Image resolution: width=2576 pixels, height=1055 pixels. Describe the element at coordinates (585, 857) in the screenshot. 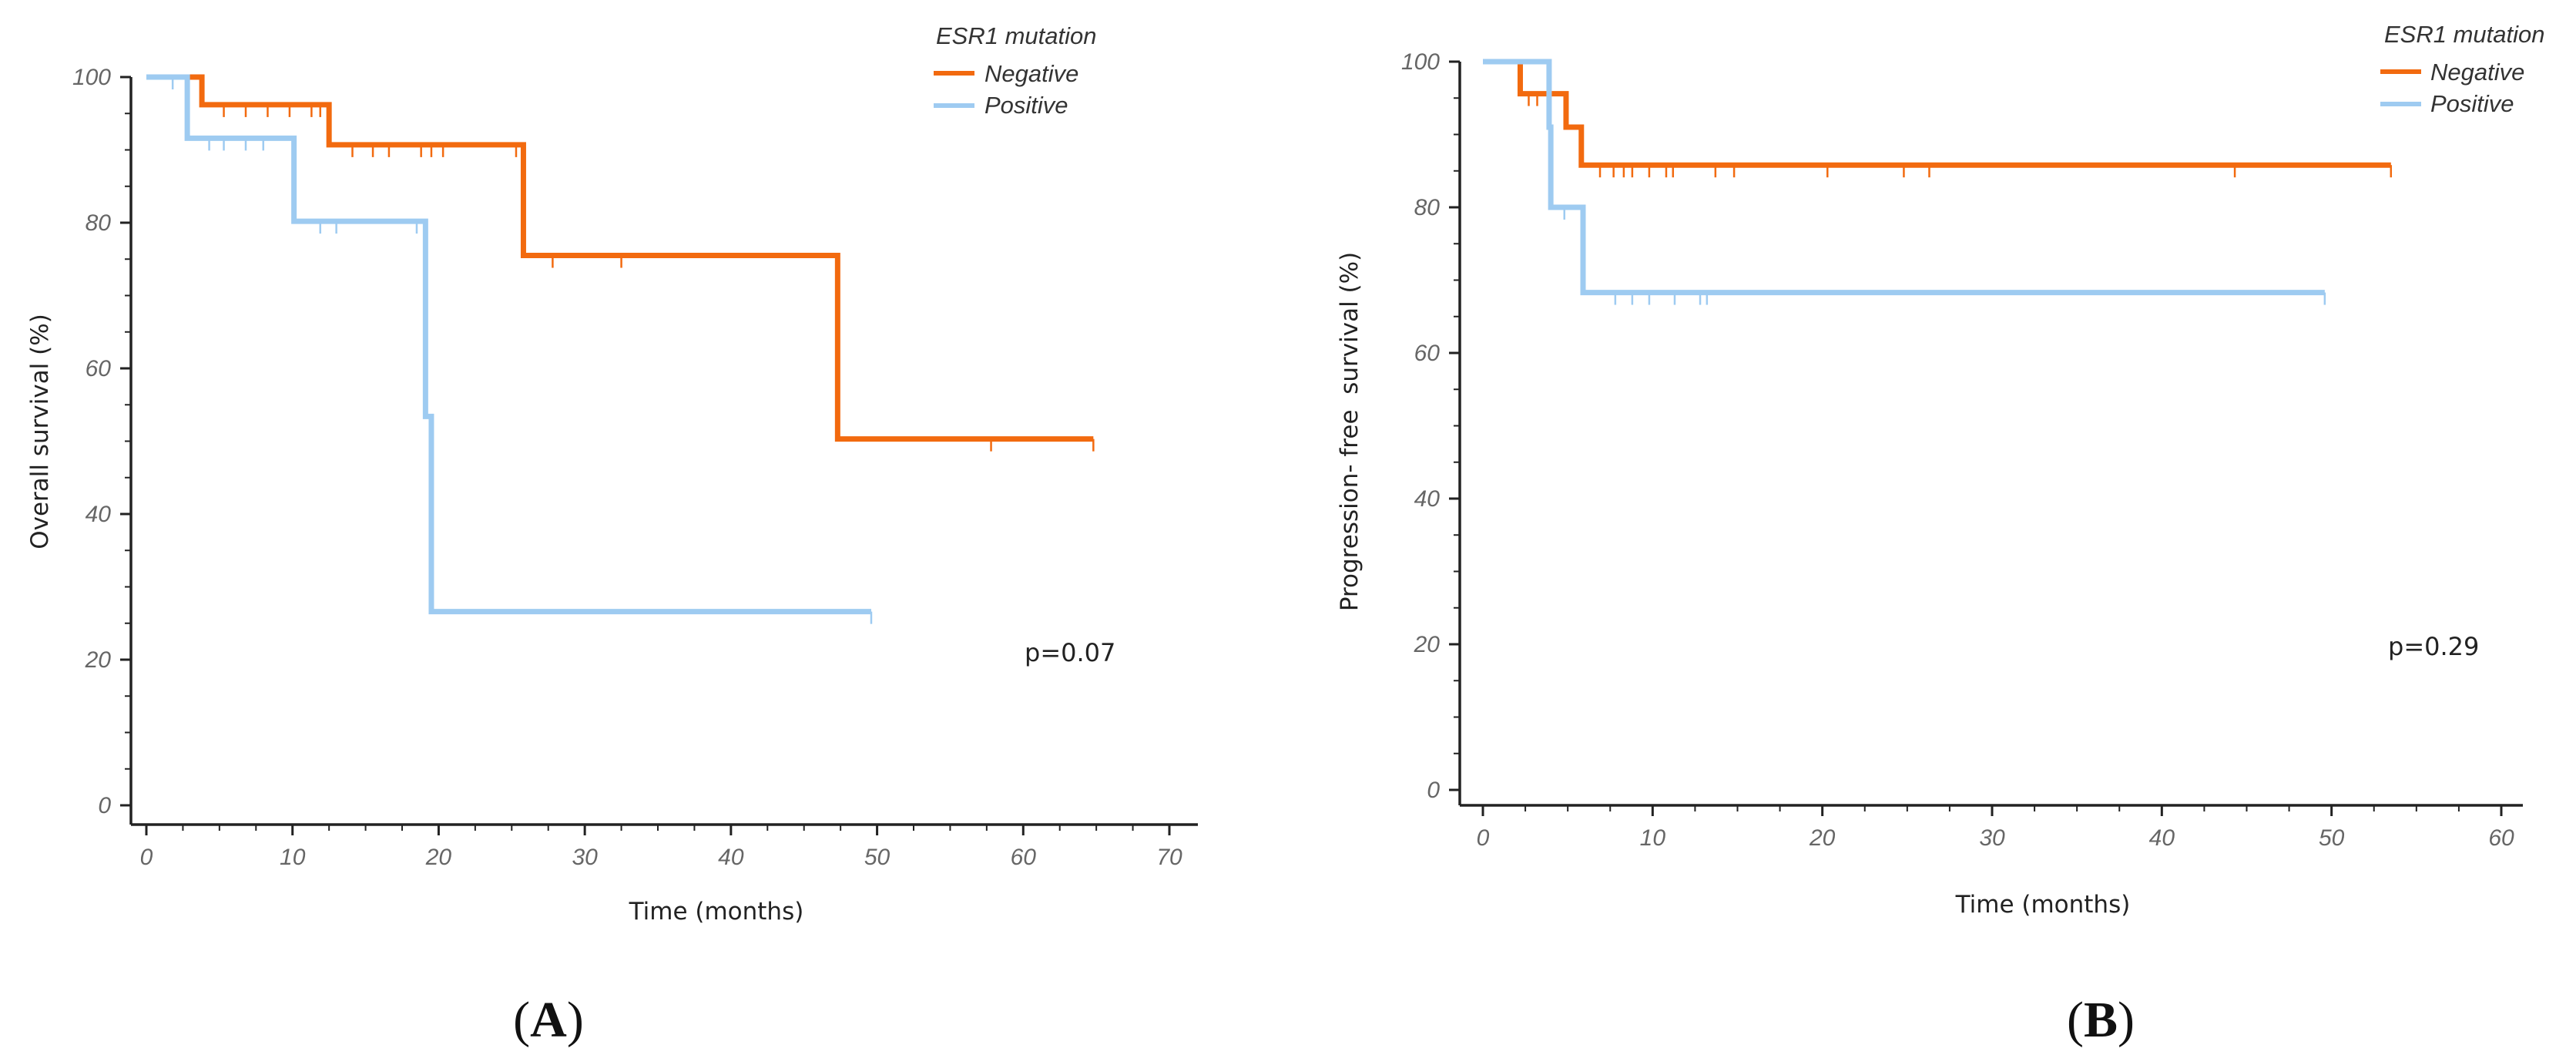

I see `panel-a-x-tick-label: 30` at that location.